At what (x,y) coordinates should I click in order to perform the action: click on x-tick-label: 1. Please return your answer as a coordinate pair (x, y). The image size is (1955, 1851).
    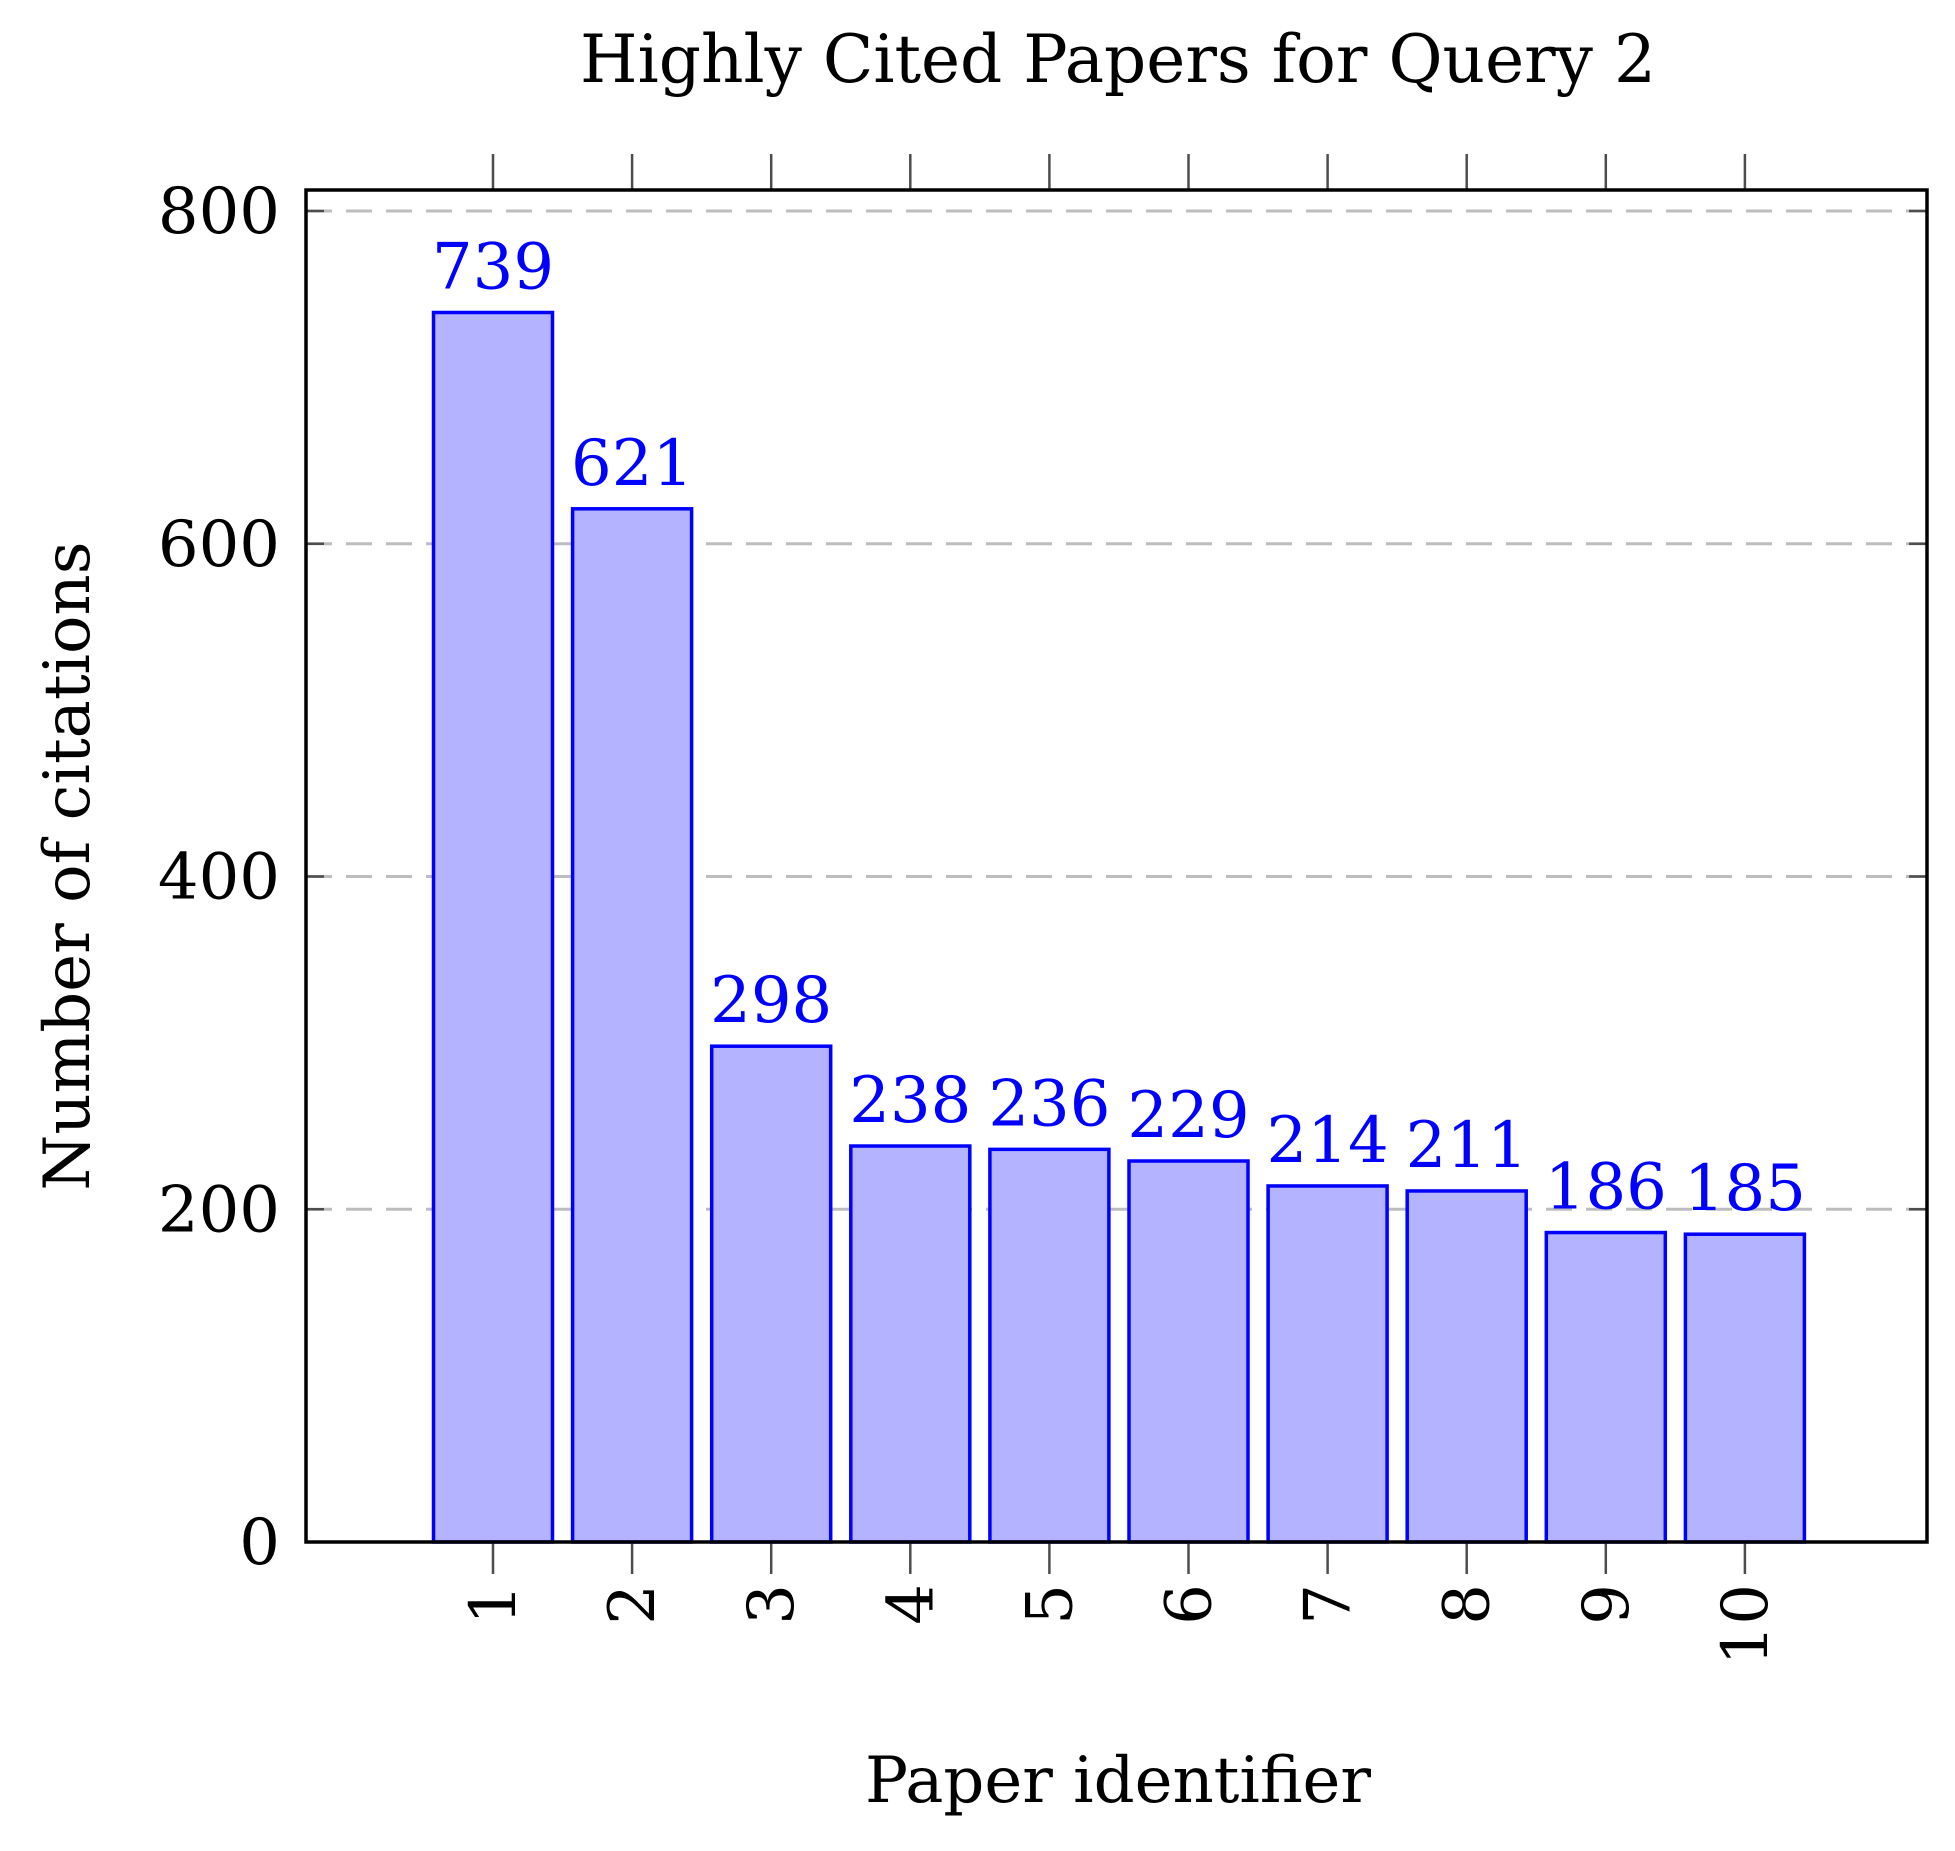
    Looking at the image, I should click on (494, 1604).